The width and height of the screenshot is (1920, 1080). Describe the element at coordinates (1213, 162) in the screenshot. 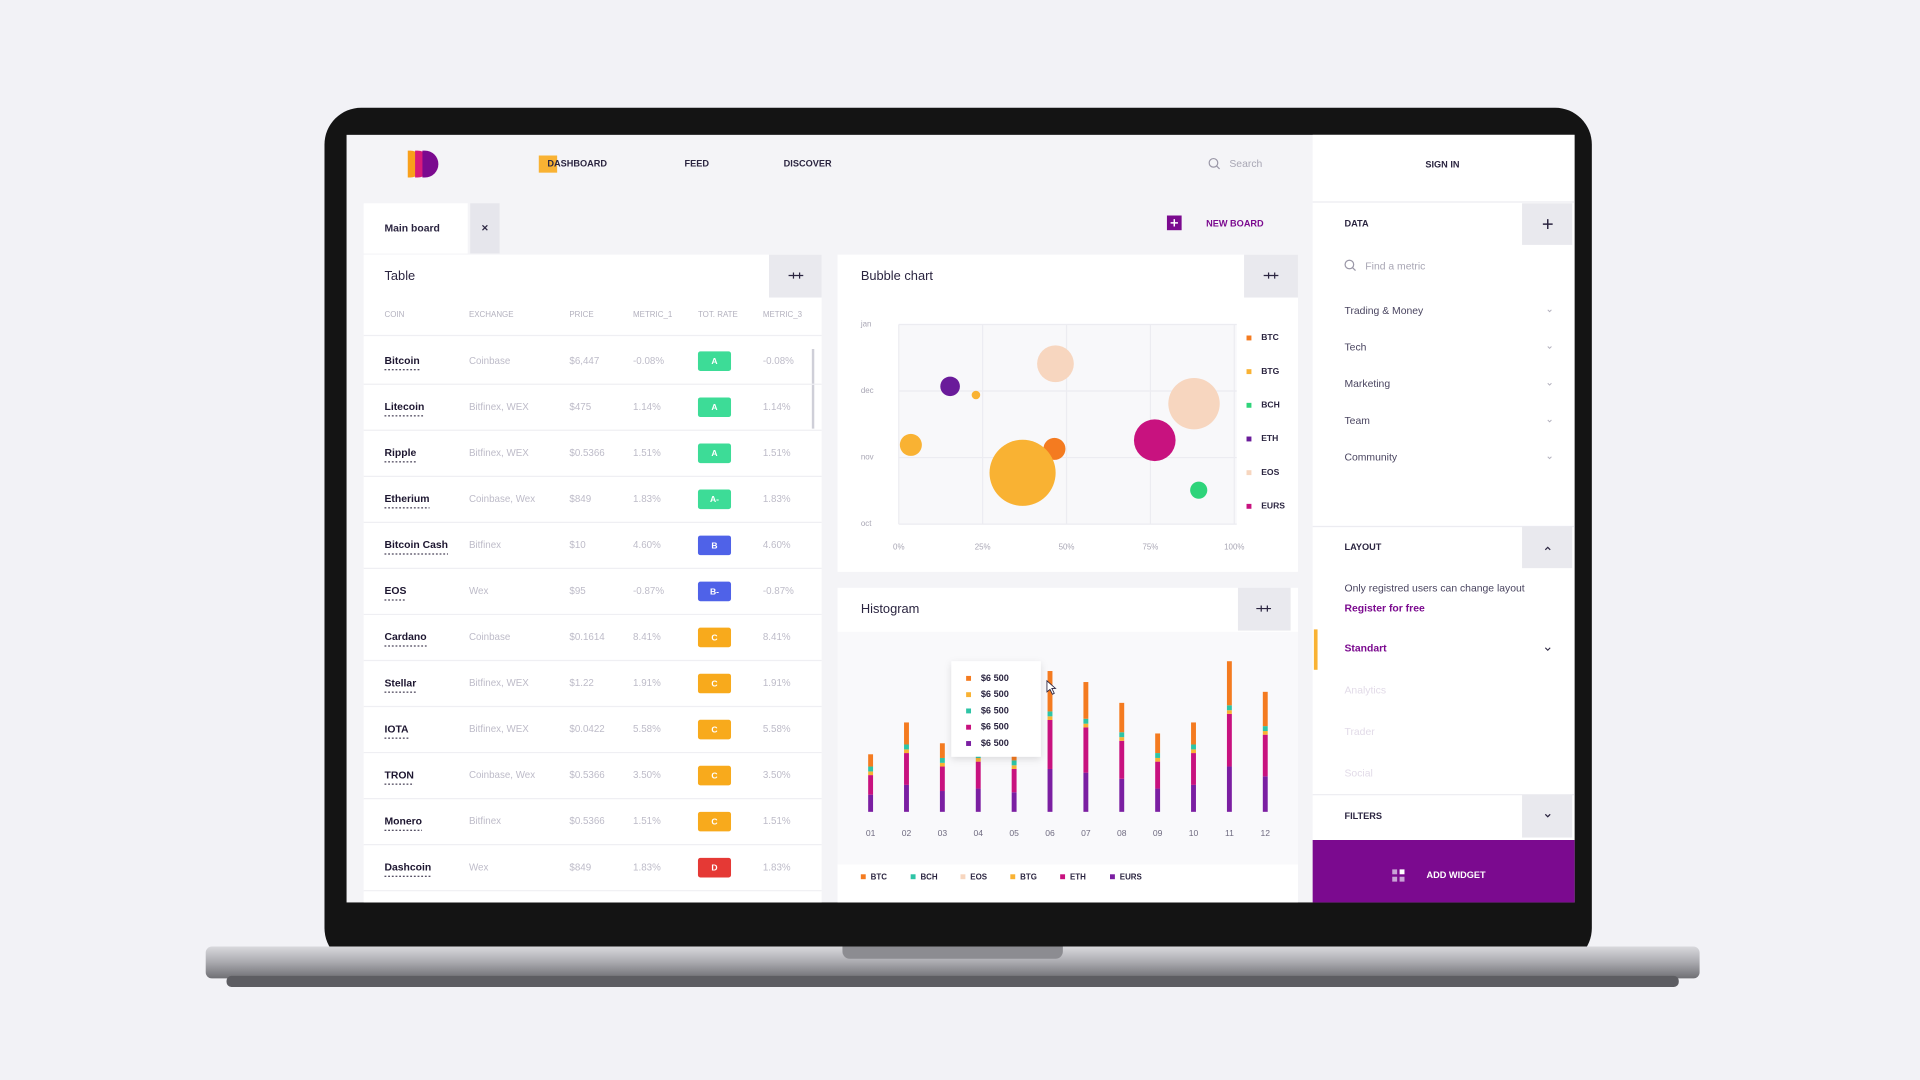

I see `search-icon` at that location.